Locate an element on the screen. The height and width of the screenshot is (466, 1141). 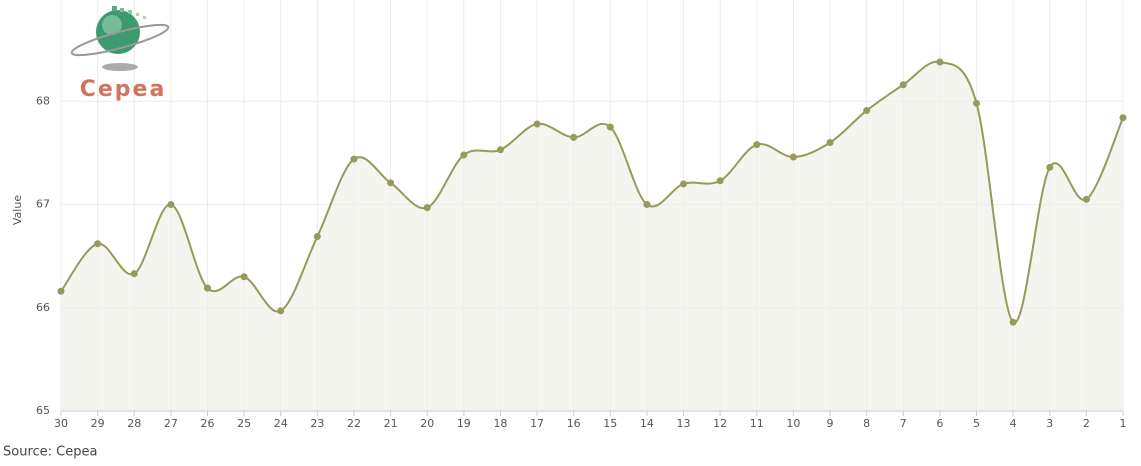
x-tick-label: 28 is located at coordinates (134, 423).